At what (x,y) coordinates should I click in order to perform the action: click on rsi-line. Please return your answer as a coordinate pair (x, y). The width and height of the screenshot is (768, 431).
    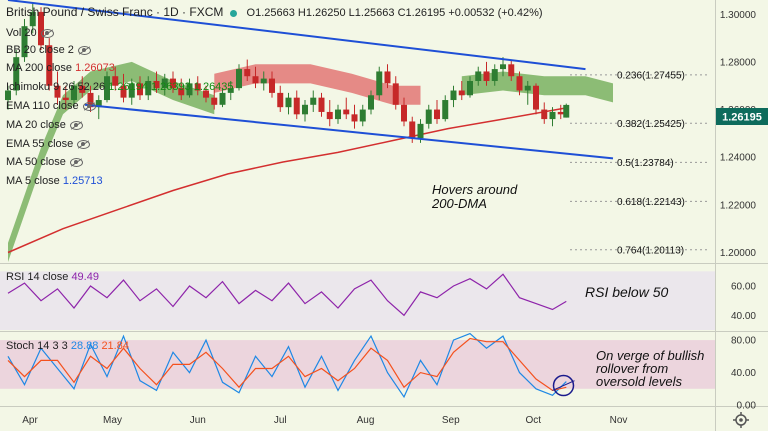
    Looking at the image, I should click on (287, 295).